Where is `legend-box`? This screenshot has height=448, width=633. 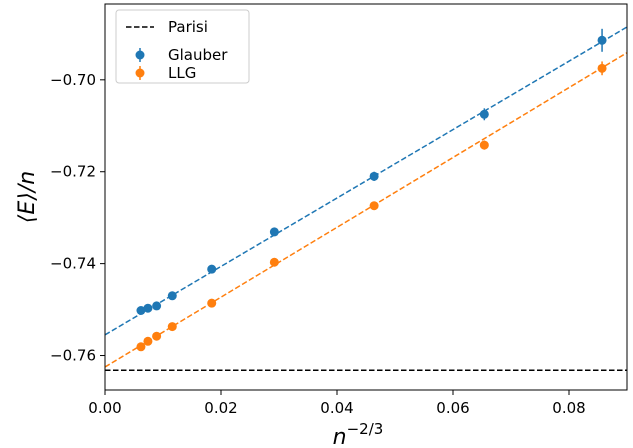
legend-box is located at coordinates (182, 46).